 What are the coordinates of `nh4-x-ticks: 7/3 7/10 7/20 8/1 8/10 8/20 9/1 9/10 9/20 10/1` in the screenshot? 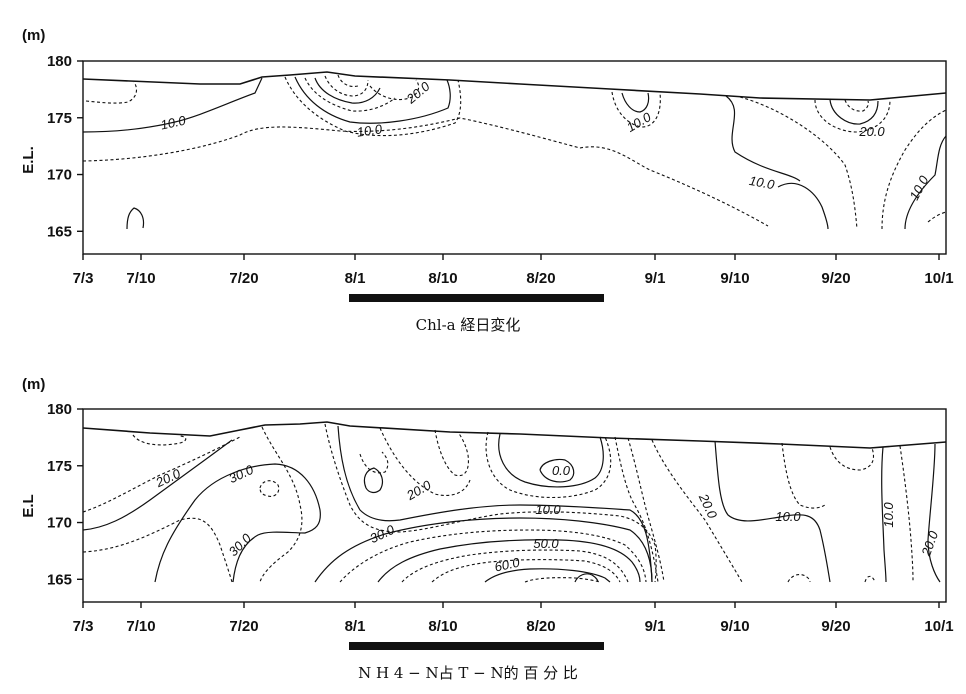 It's located at (513, 618).